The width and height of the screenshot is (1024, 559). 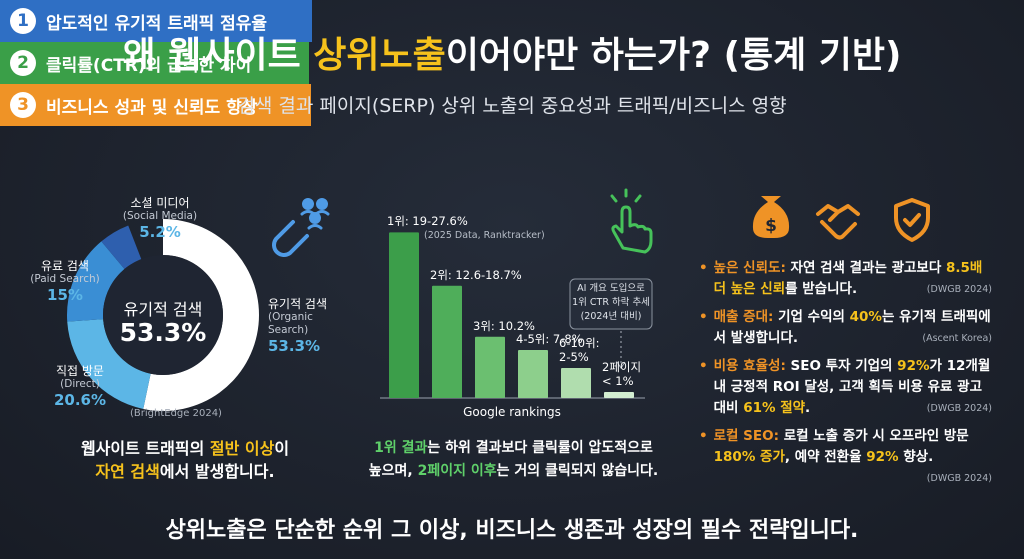 I want to click on bullet-source: (Ascent Korea), so click(x=957, y=338).